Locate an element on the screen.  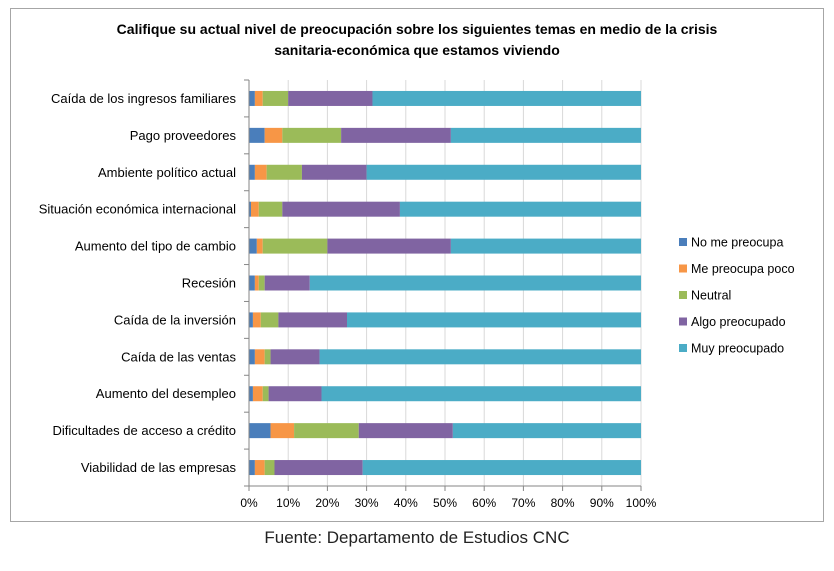
category-label-2: Pago proveedores is located at coordinates (183, 135).